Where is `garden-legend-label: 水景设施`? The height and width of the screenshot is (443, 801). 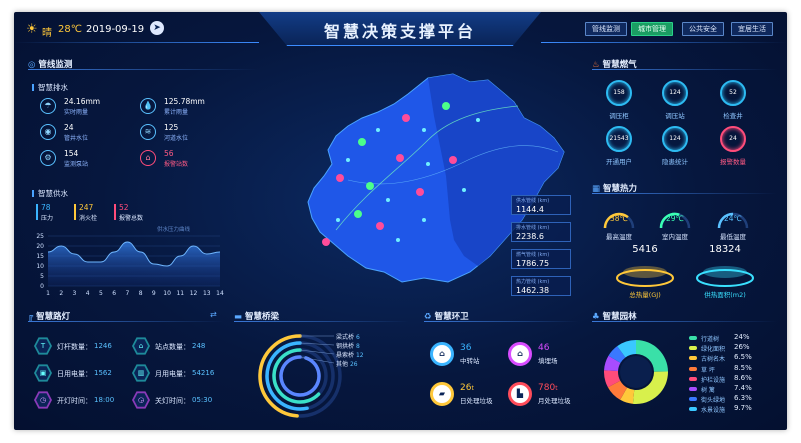 garden-legend-label: 水景设施 is located at coordinates (713, 411).